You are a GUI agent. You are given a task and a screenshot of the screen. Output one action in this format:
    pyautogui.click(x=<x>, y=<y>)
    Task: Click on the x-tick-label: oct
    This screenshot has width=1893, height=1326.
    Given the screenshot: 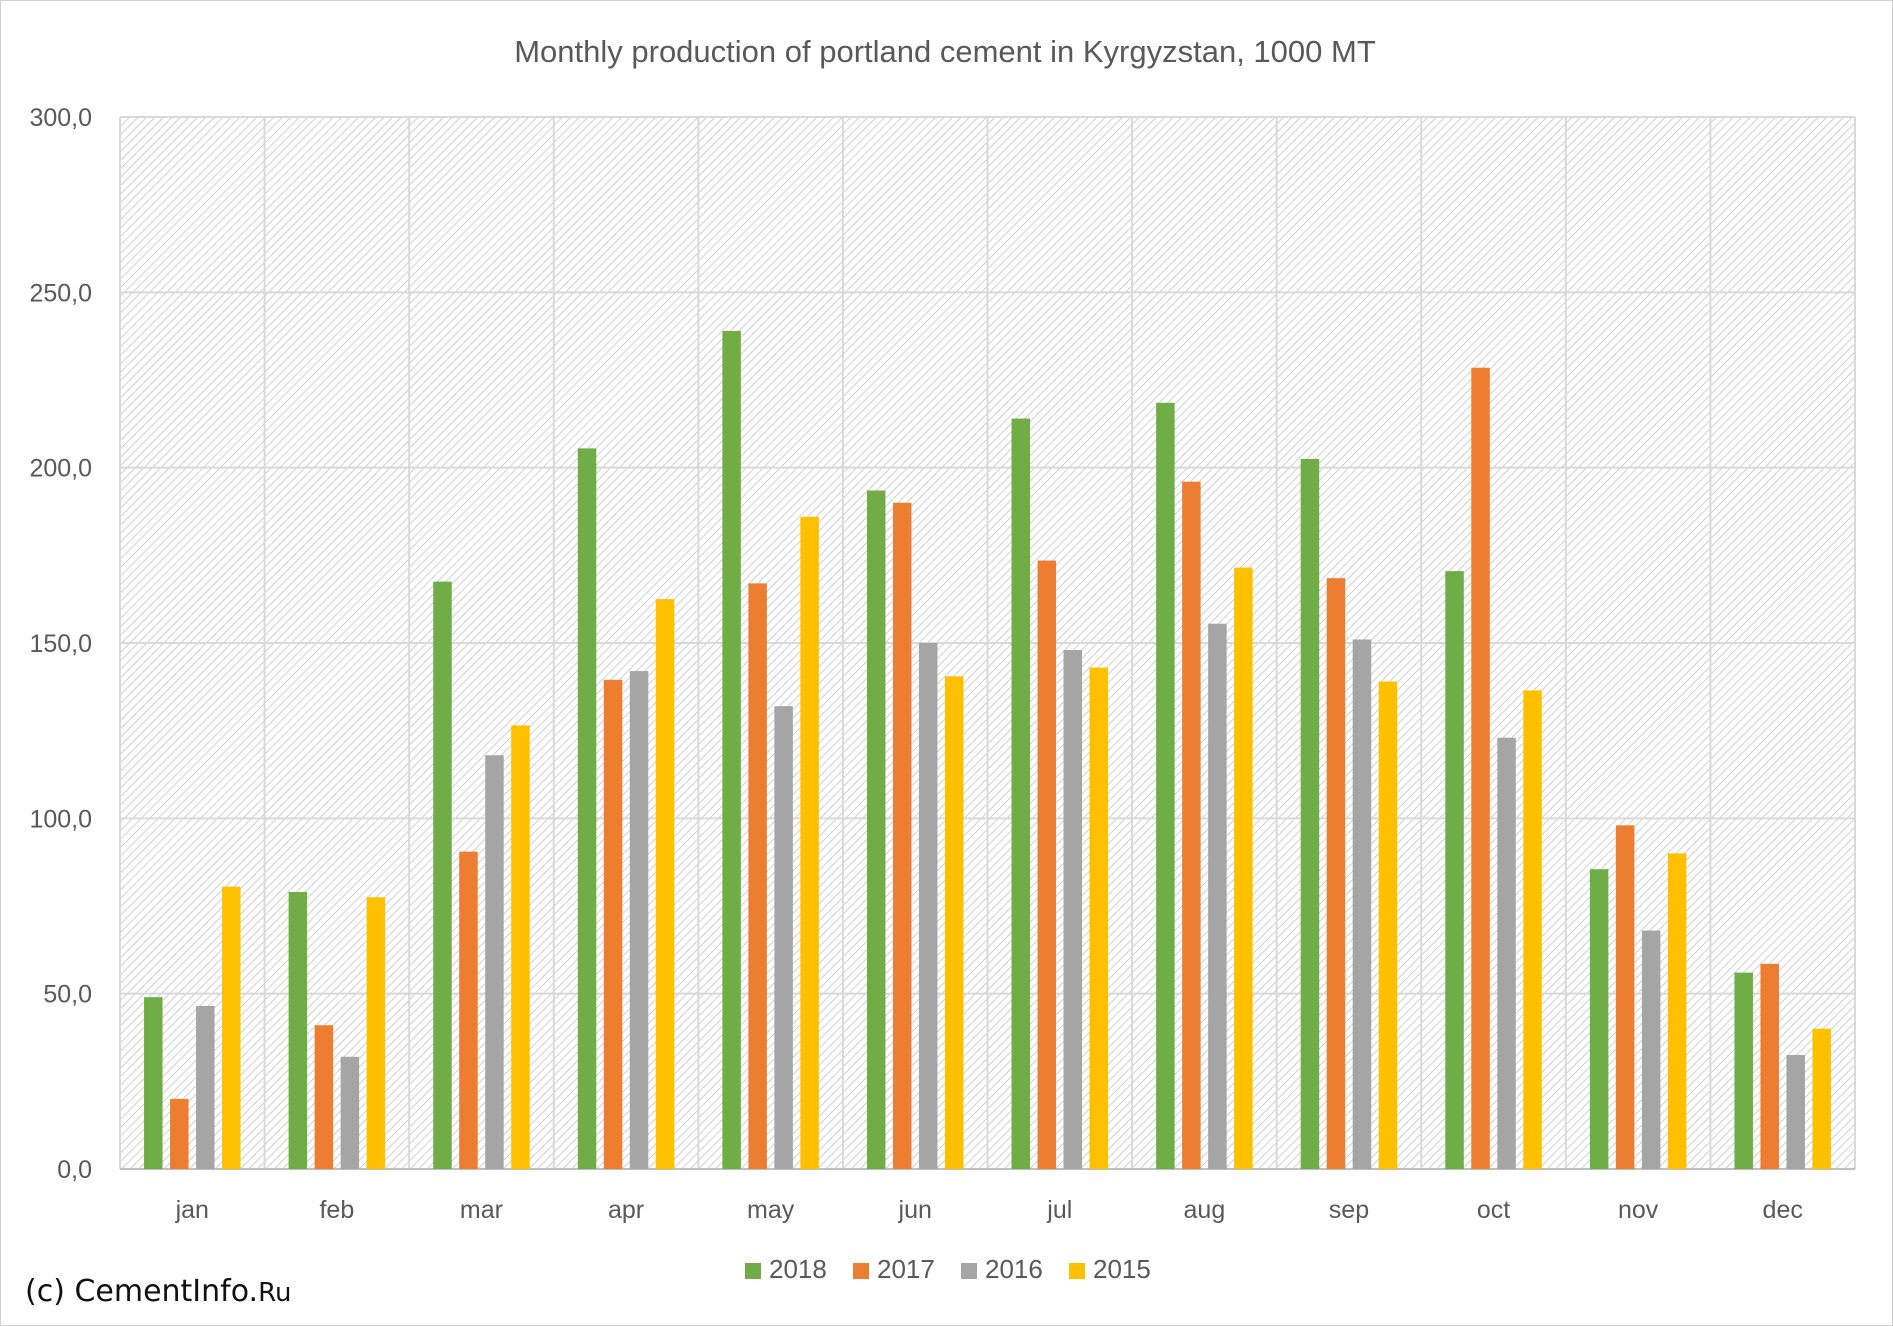 What is the action you would take?
    pyautogui.click(x=1493, y=1210)
    